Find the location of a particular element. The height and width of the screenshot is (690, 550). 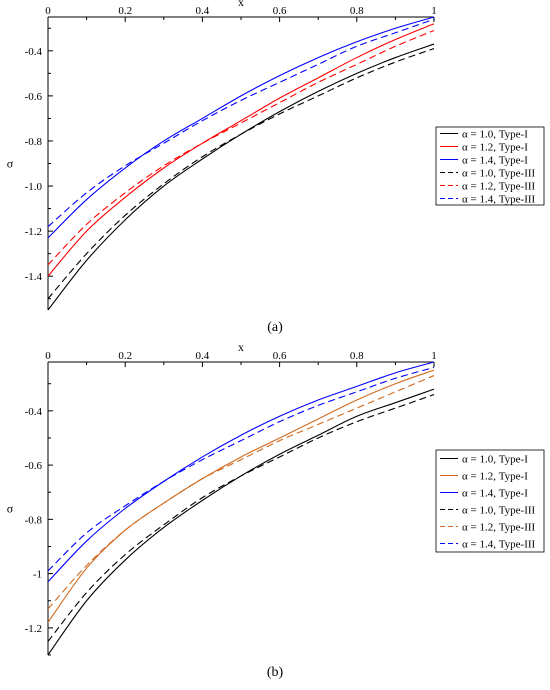

y-tick-label: -1 is located at coordinates (37, 575).